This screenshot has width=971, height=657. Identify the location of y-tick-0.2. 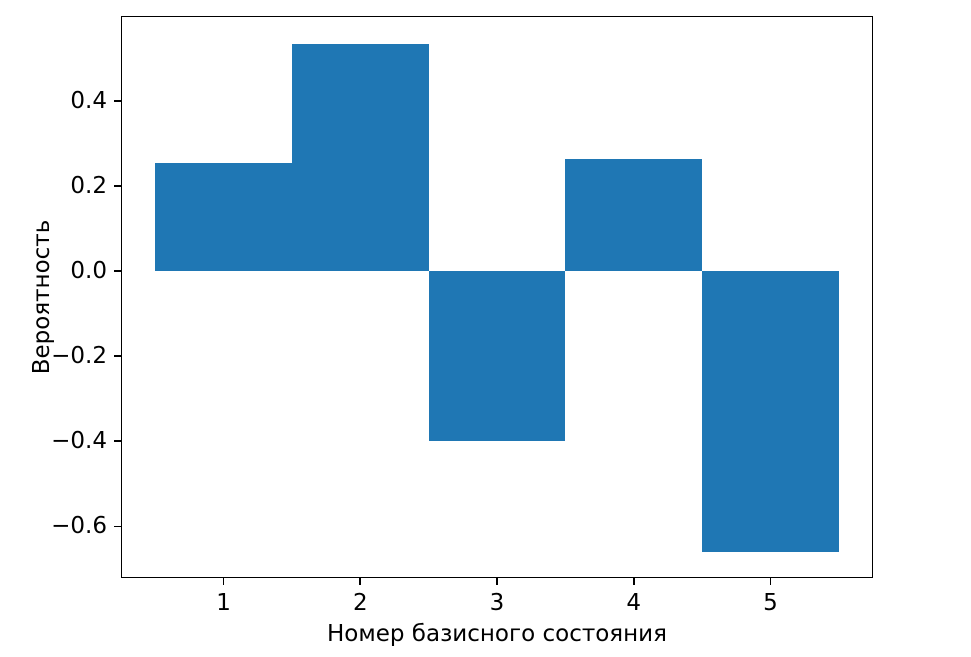
(117, 186).